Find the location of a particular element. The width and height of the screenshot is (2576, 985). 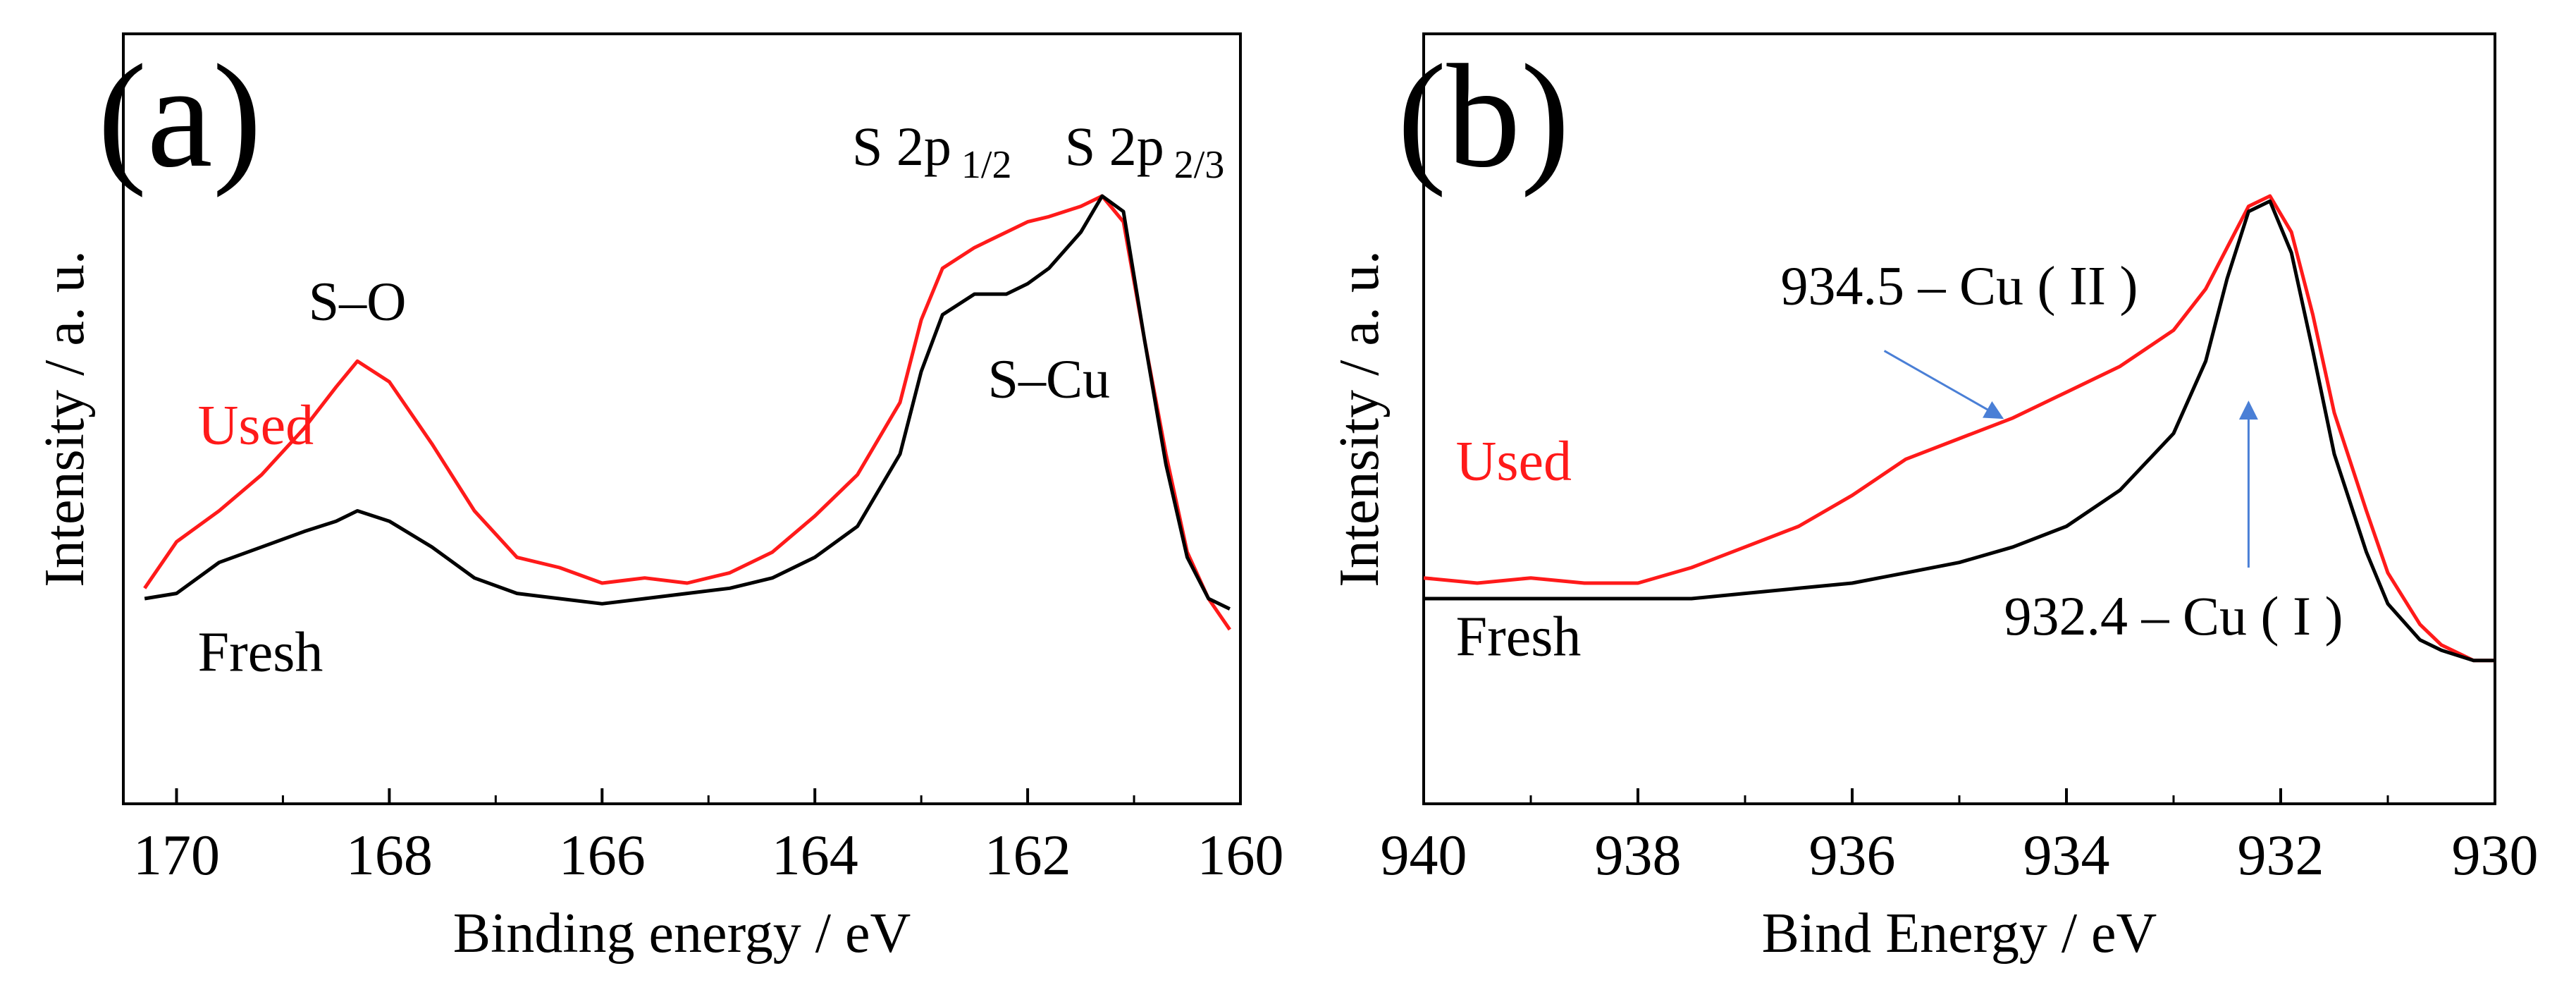

x-tick-label-b-0: 940 is located at coordinates (1424, 855).